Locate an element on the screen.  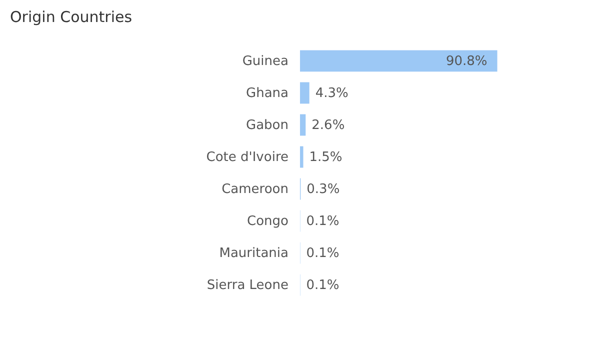
y-tick-label: Cote d'Ivoire is located at coordinates (247, 157).